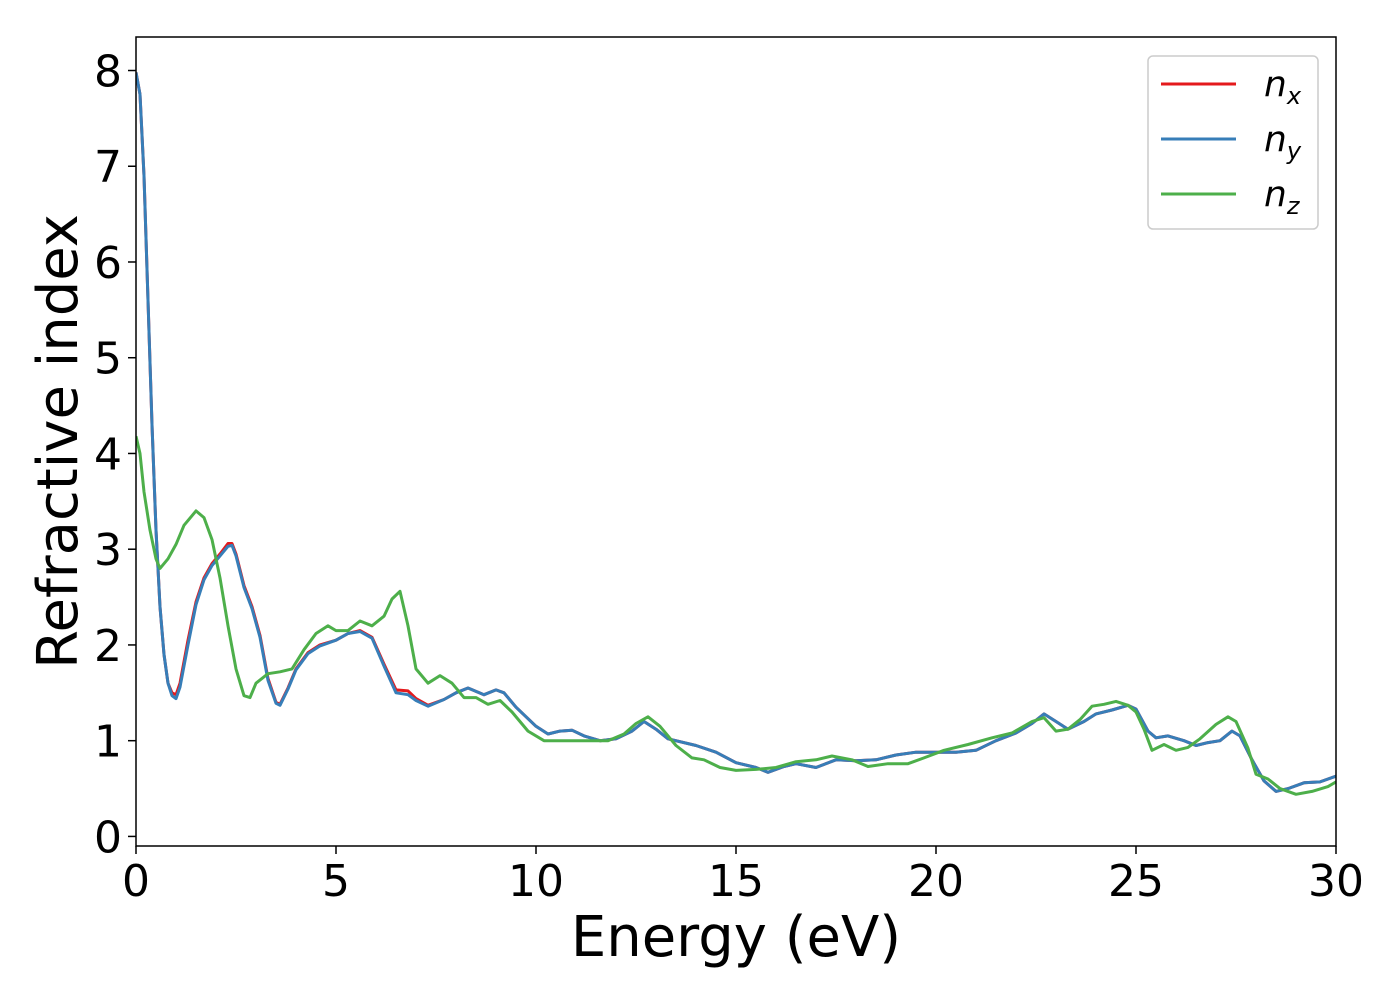  Describe the element at coordinates (108, 454) in the screenshot. I see `y-tick-label: 4` at that location.